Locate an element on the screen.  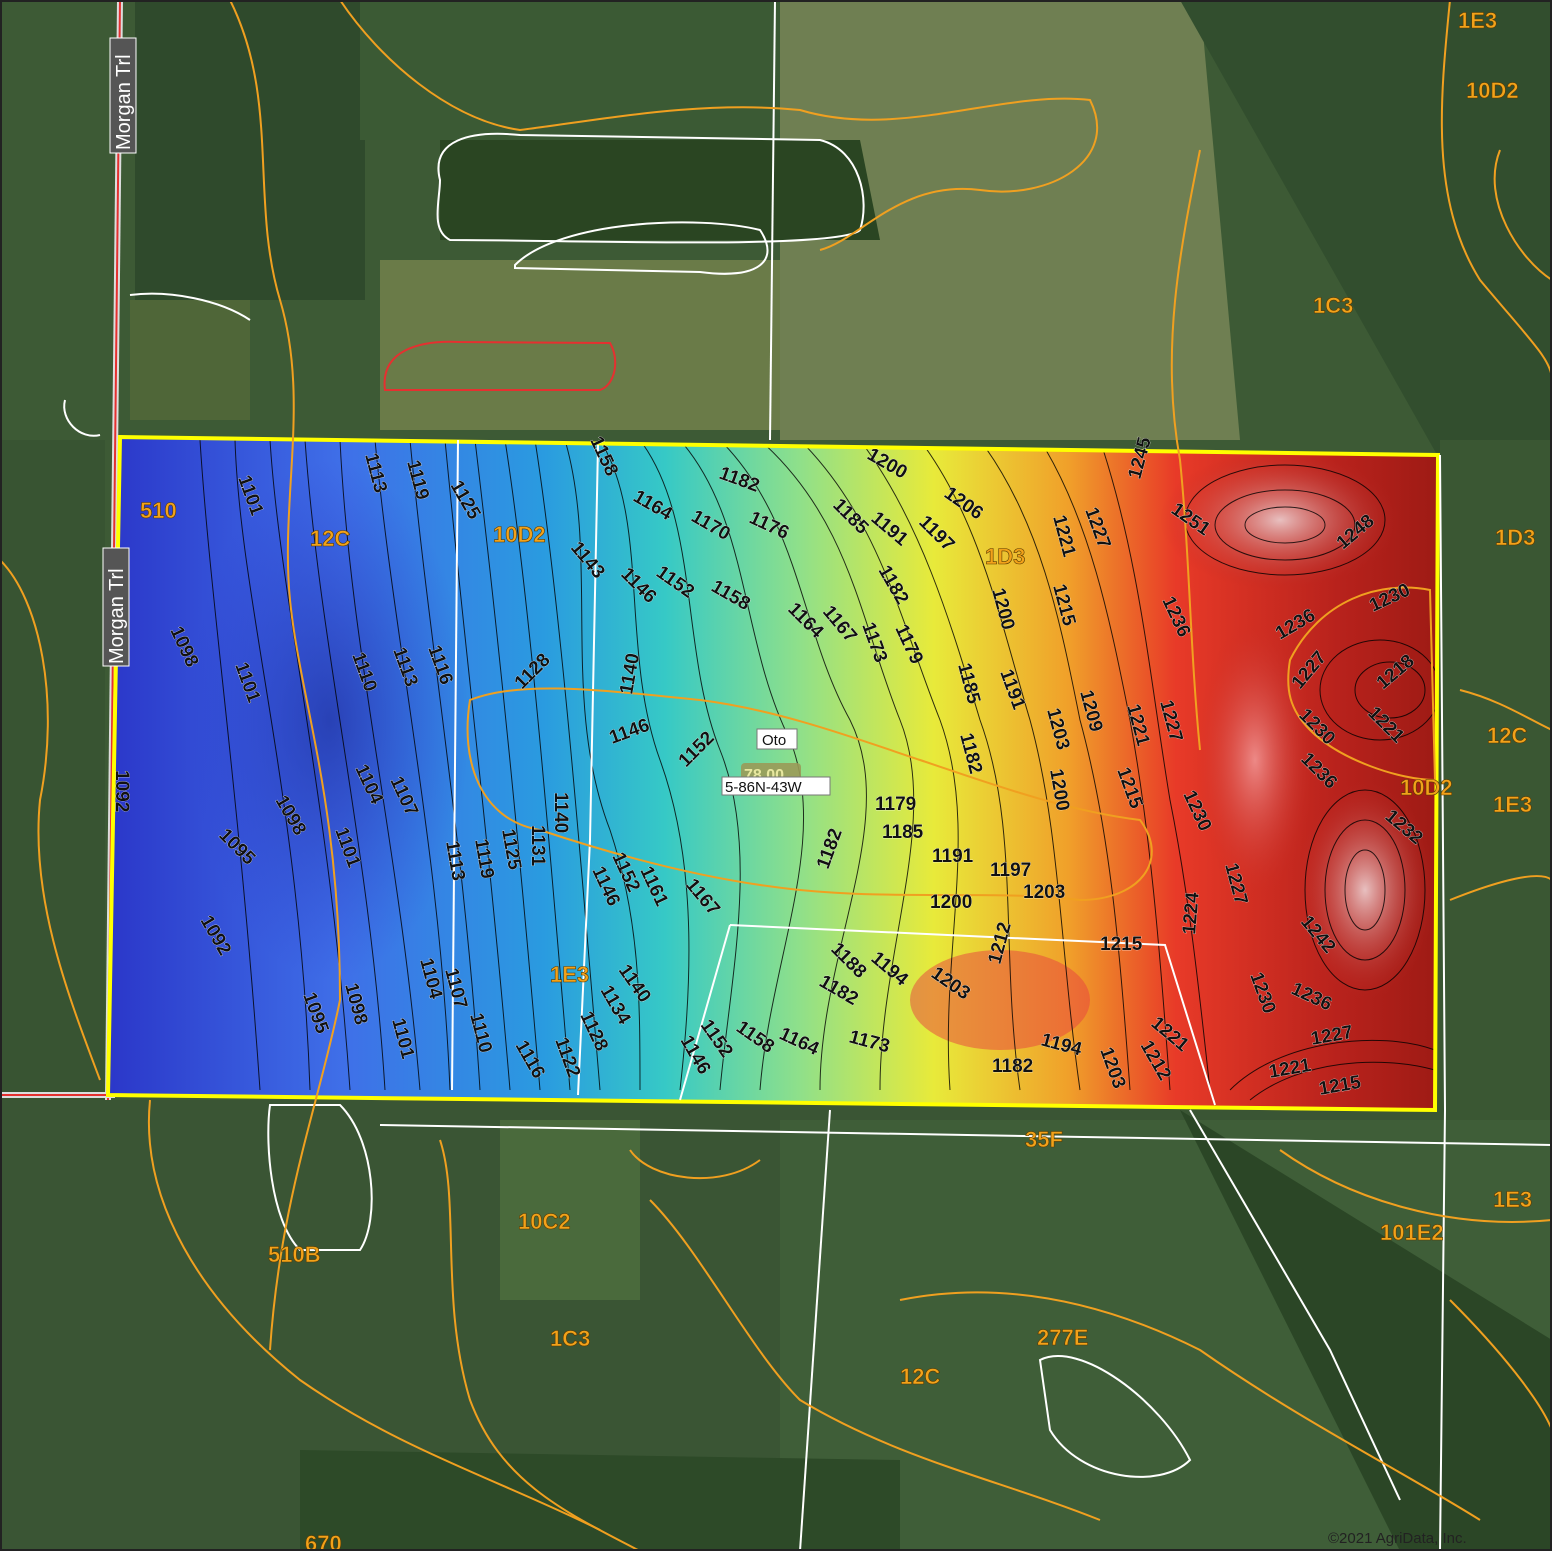
soil-label: 101E2 is located at coordinates (1412, 1232).